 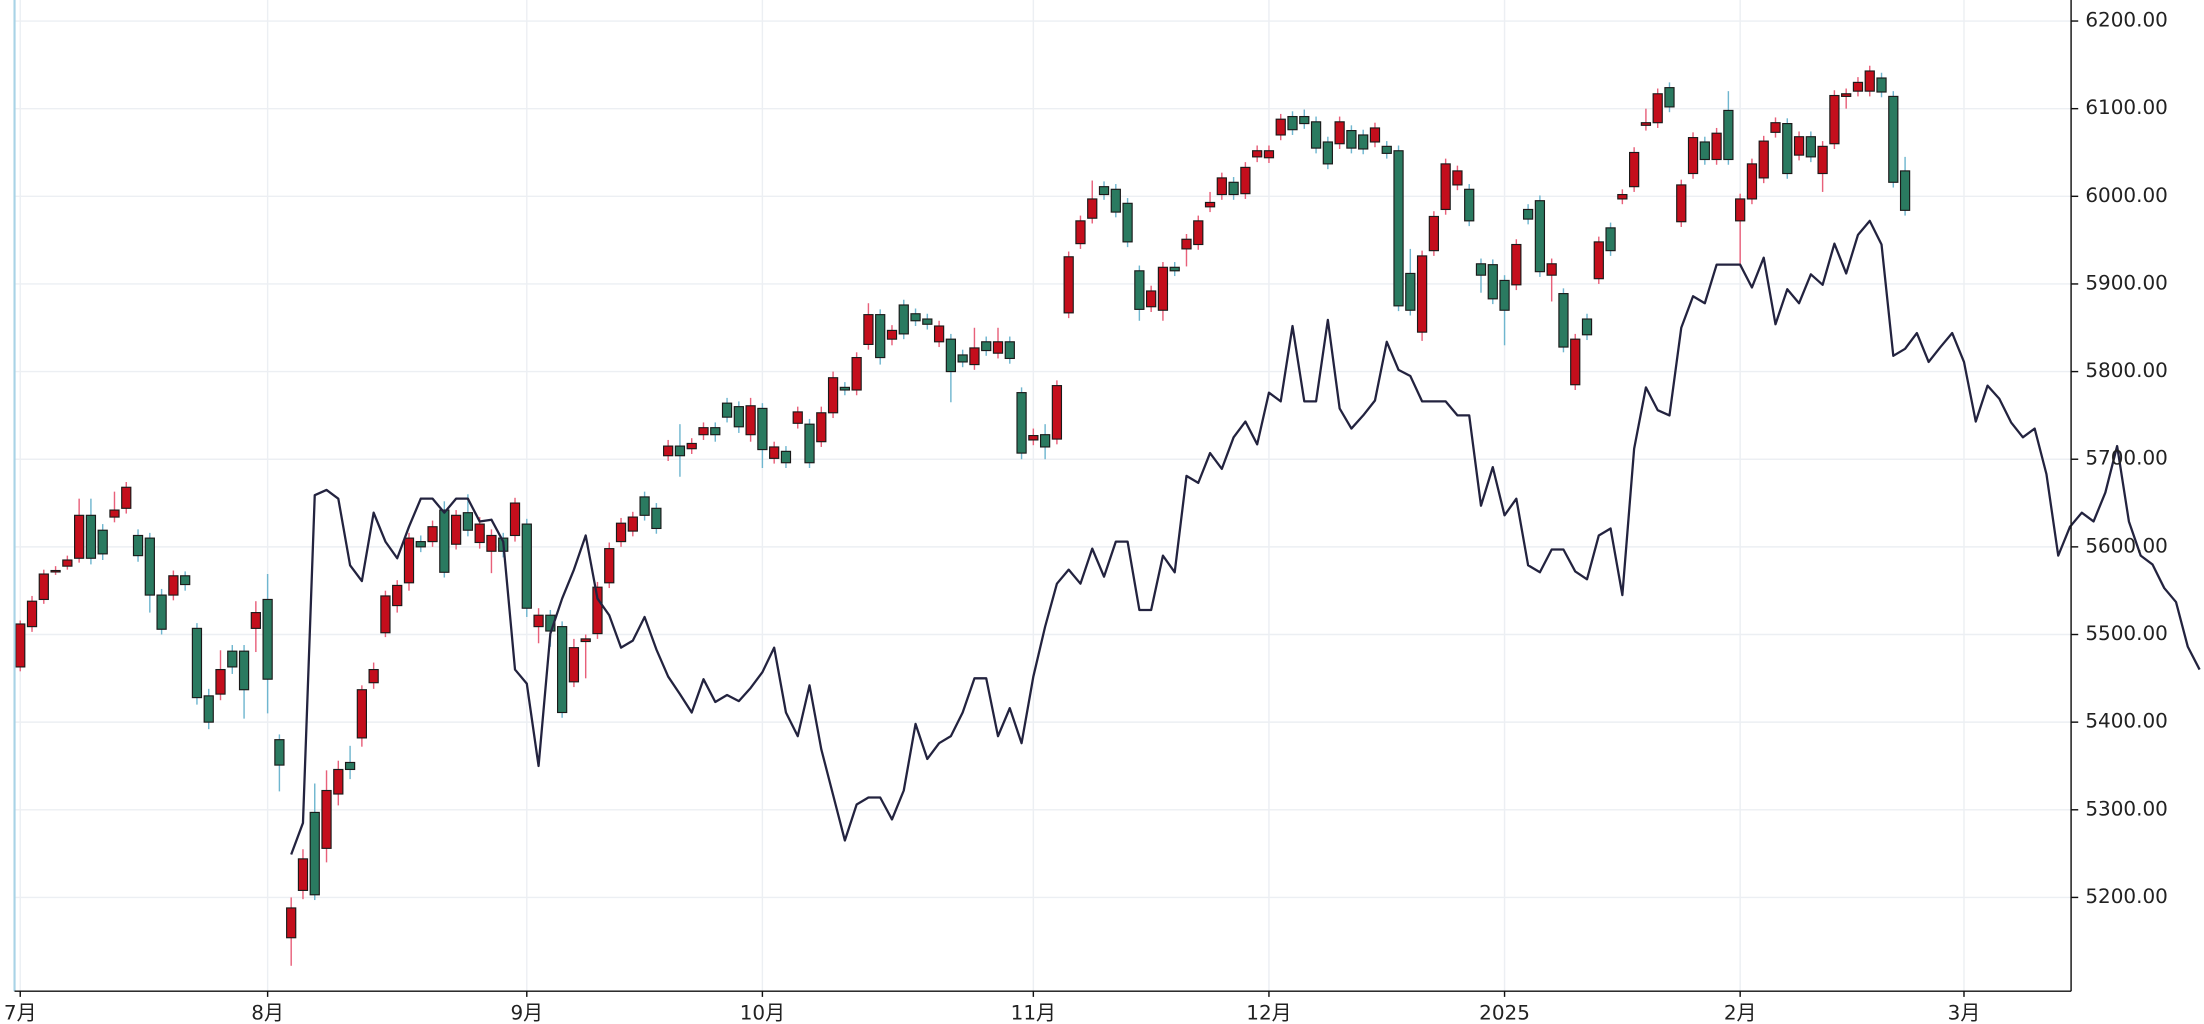 I want to click on y-tick-label: 5300.00, so click(x=2126, y=808).